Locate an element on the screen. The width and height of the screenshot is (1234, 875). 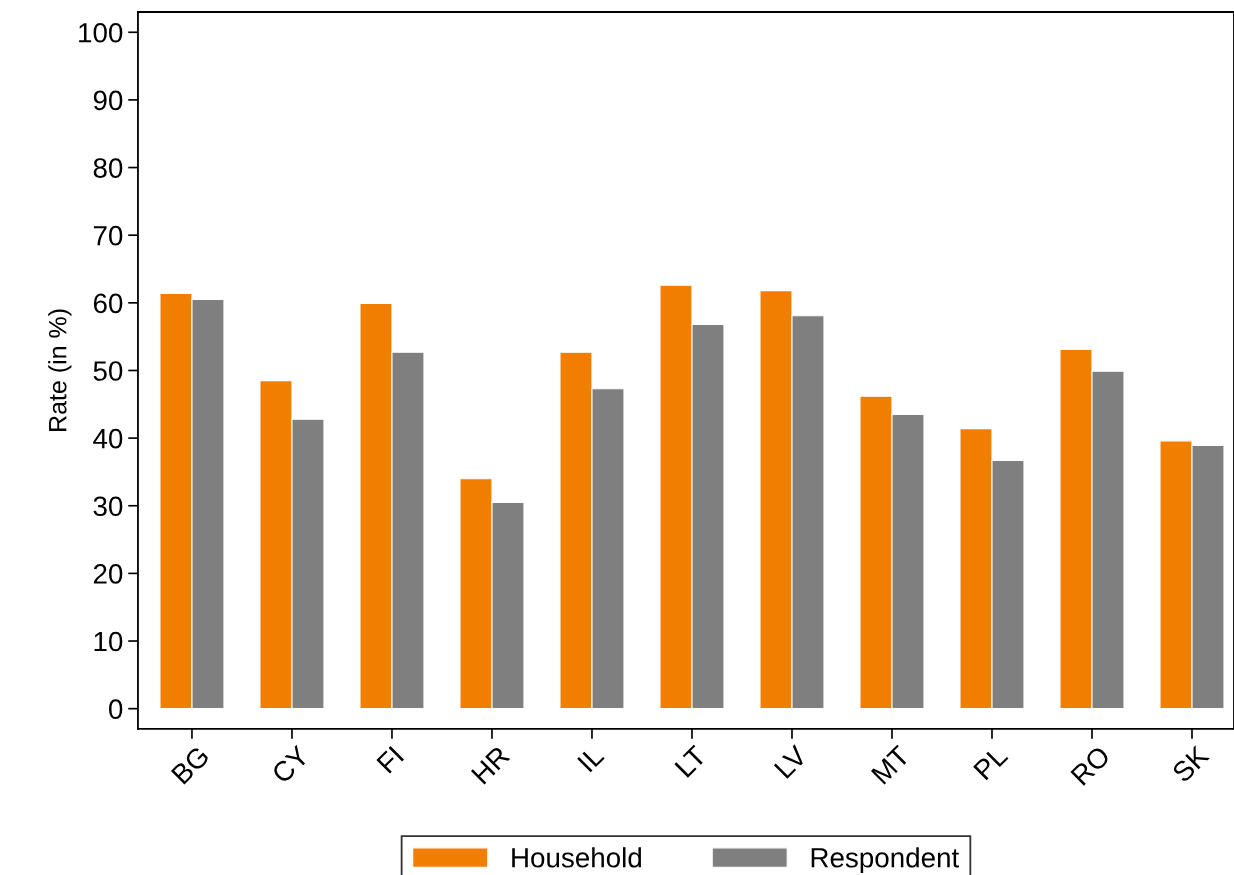
y-tick-label: 40 is located at coordinates (108, 438).